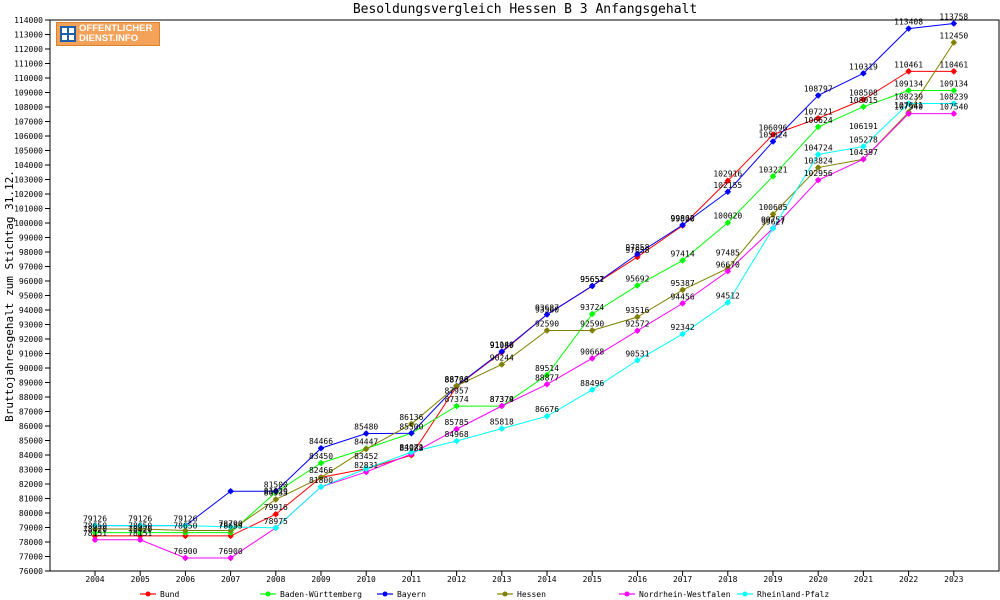 This screenshot has height=600, width=1000. Describe the element at coordinates (95, 529) in the screenshot. I see `data-label: 78420` at that location.